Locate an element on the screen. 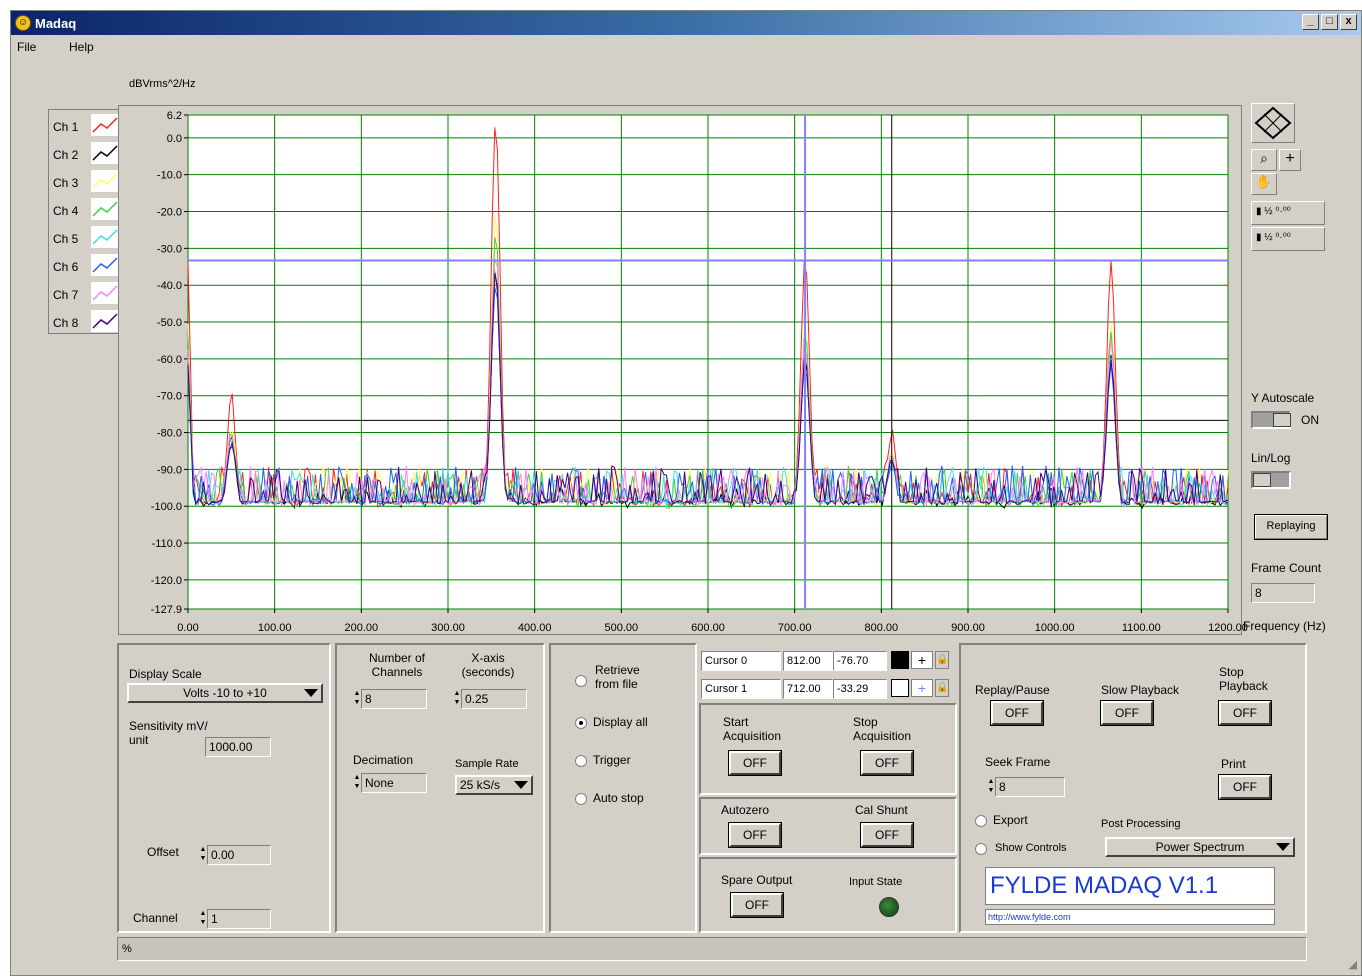  display-scale-select: Volts -10 to +10 is located at coordinates (225, 693).